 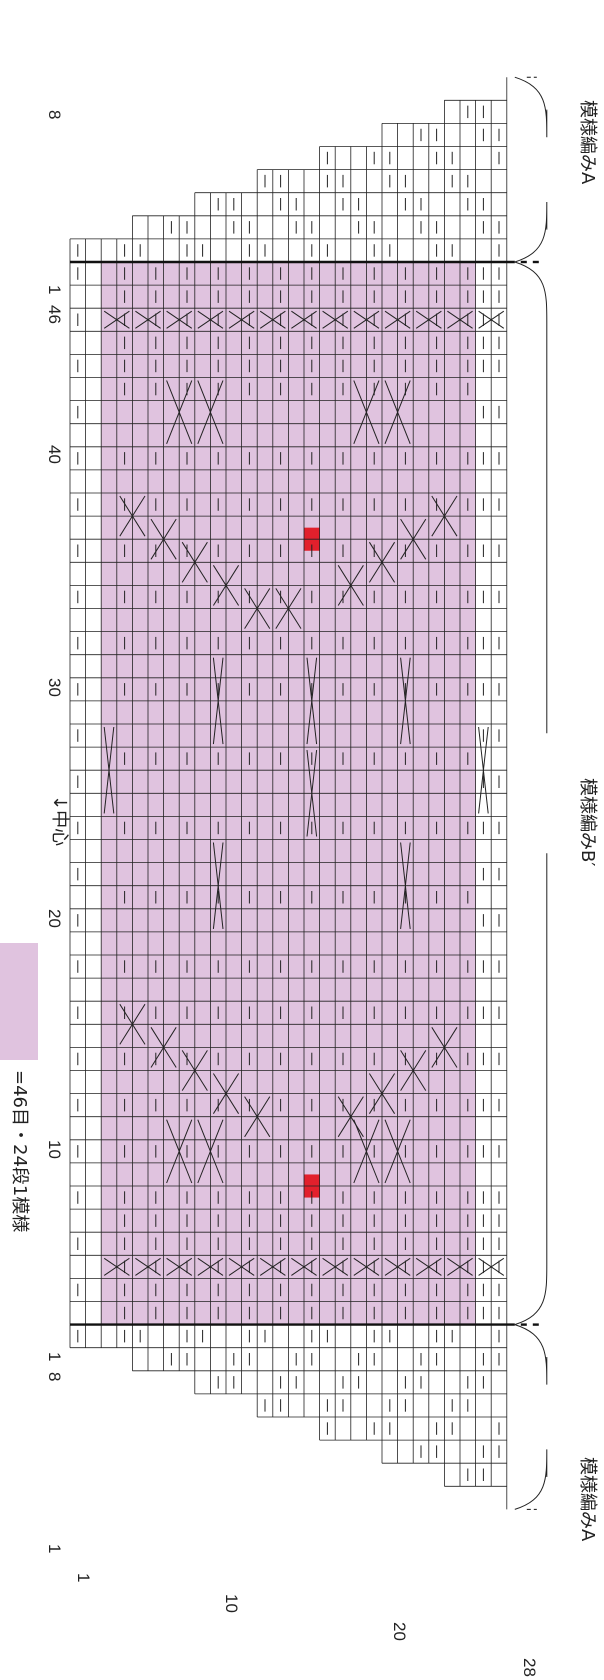 What do you see at coordinates (59, 820) in the screenshot?
I see `center-marker: ↓中心` at bounding box center [59, 820].